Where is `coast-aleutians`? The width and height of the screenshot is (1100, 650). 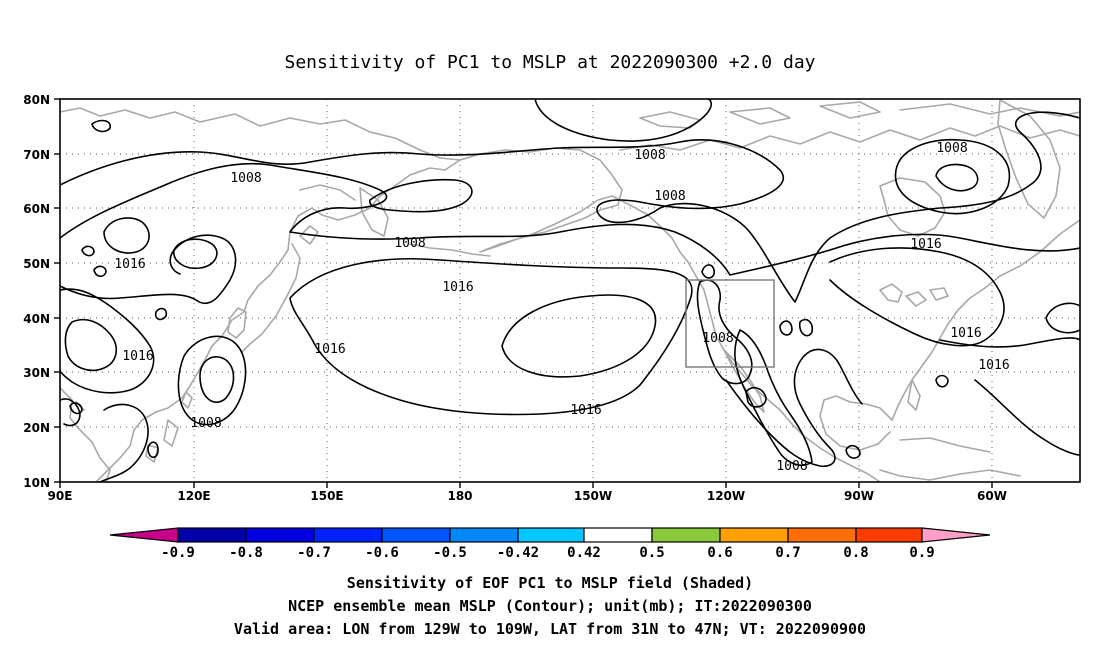
coast-aleutians is located at coordinates (450, 250).